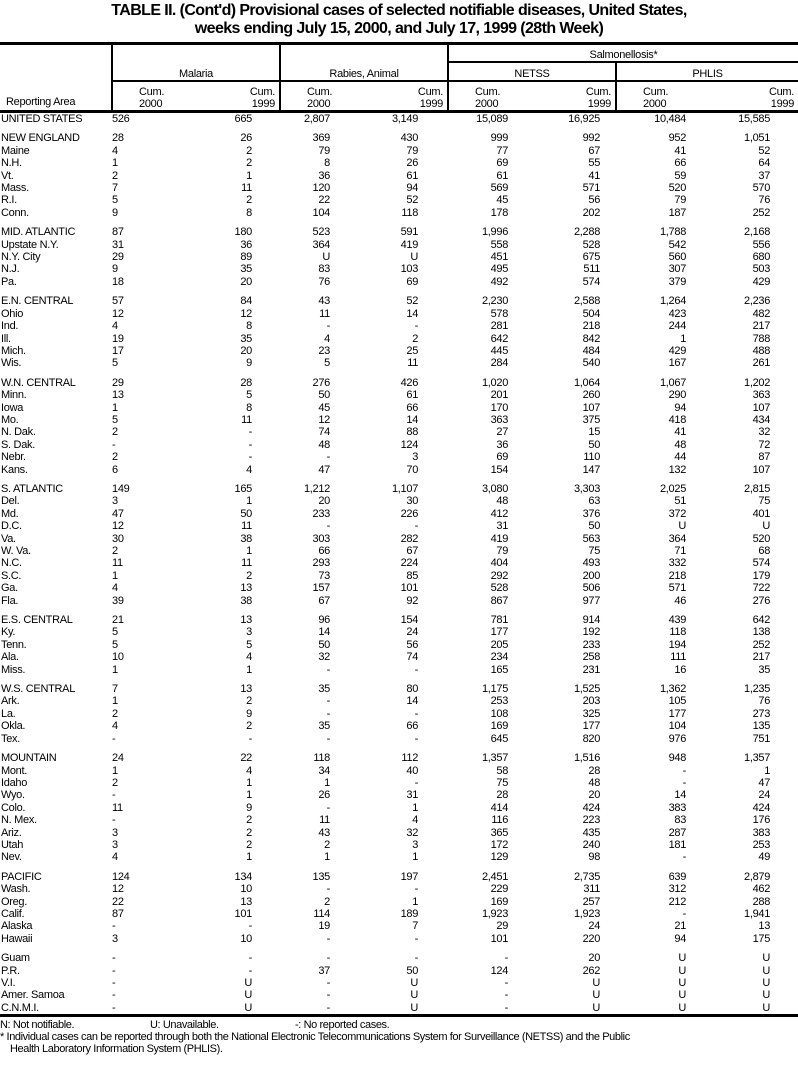 Image resolution: width=798 pixels, height=1073 pixels. I want to click on value-cell: 1,525, so click(587, 689).